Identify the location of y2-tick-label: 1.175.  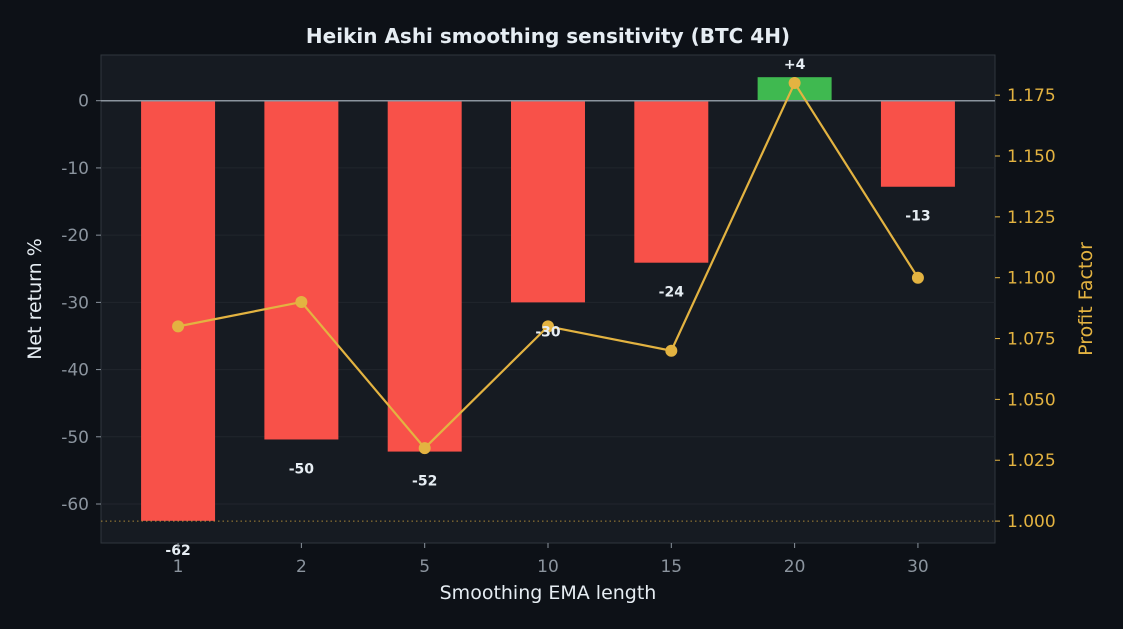
(1031, 96).